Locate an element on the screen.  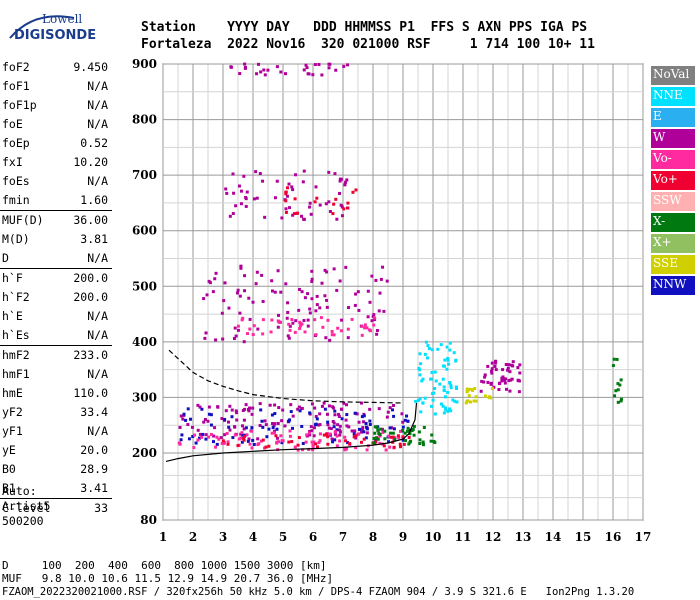
param-row: foEp 0.52 is located at coordinates (56, 143).